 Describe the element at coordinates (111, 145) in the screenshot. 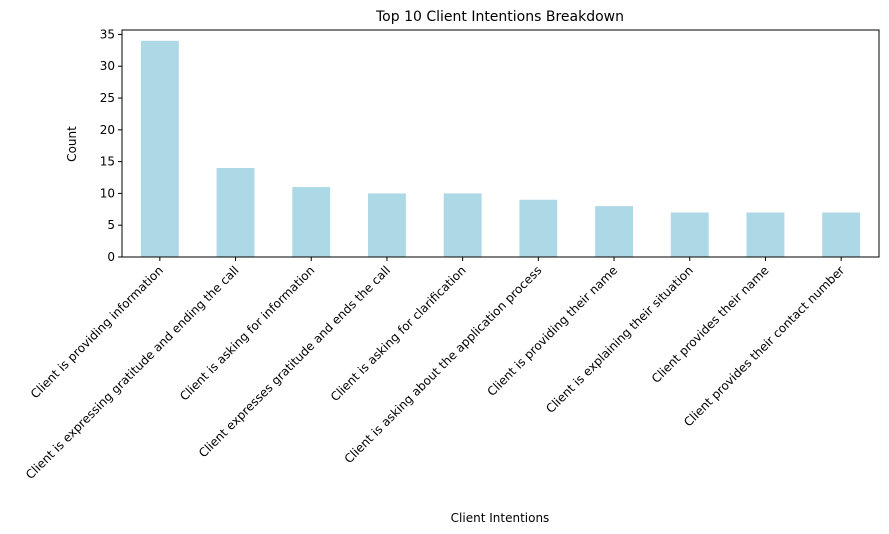

I see `y-axis-ticks: 0 5 10 15 20 25 30 35` at that location.